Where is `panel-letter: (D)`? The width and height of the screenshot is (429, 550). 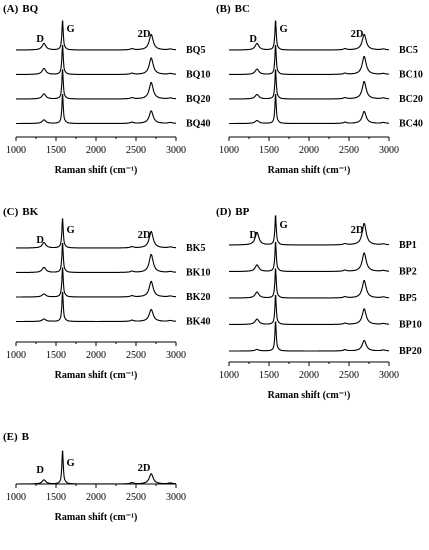
panel-letter: (D) is located at coordinates (224, 212).